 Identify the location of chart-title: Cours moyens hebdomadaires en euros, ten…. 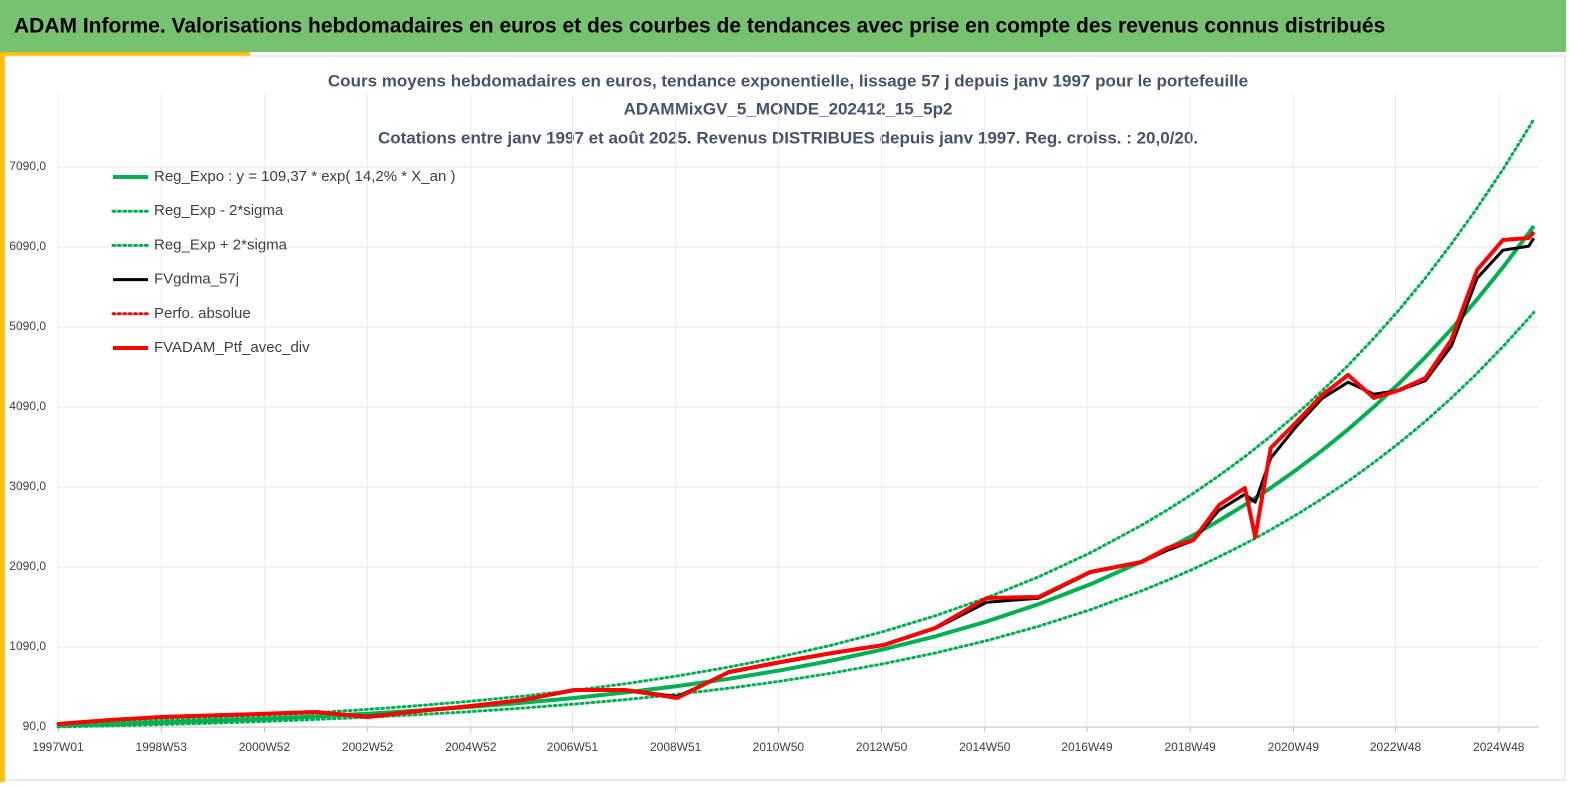
(788, 80).